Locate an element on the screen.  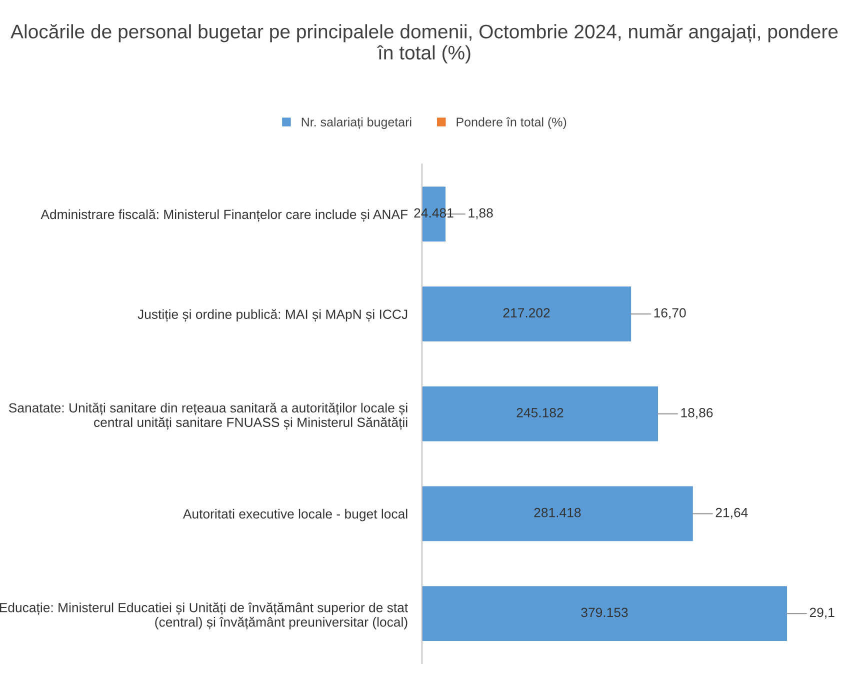
data-label: 379.153 is located at coordinates (604, 613).